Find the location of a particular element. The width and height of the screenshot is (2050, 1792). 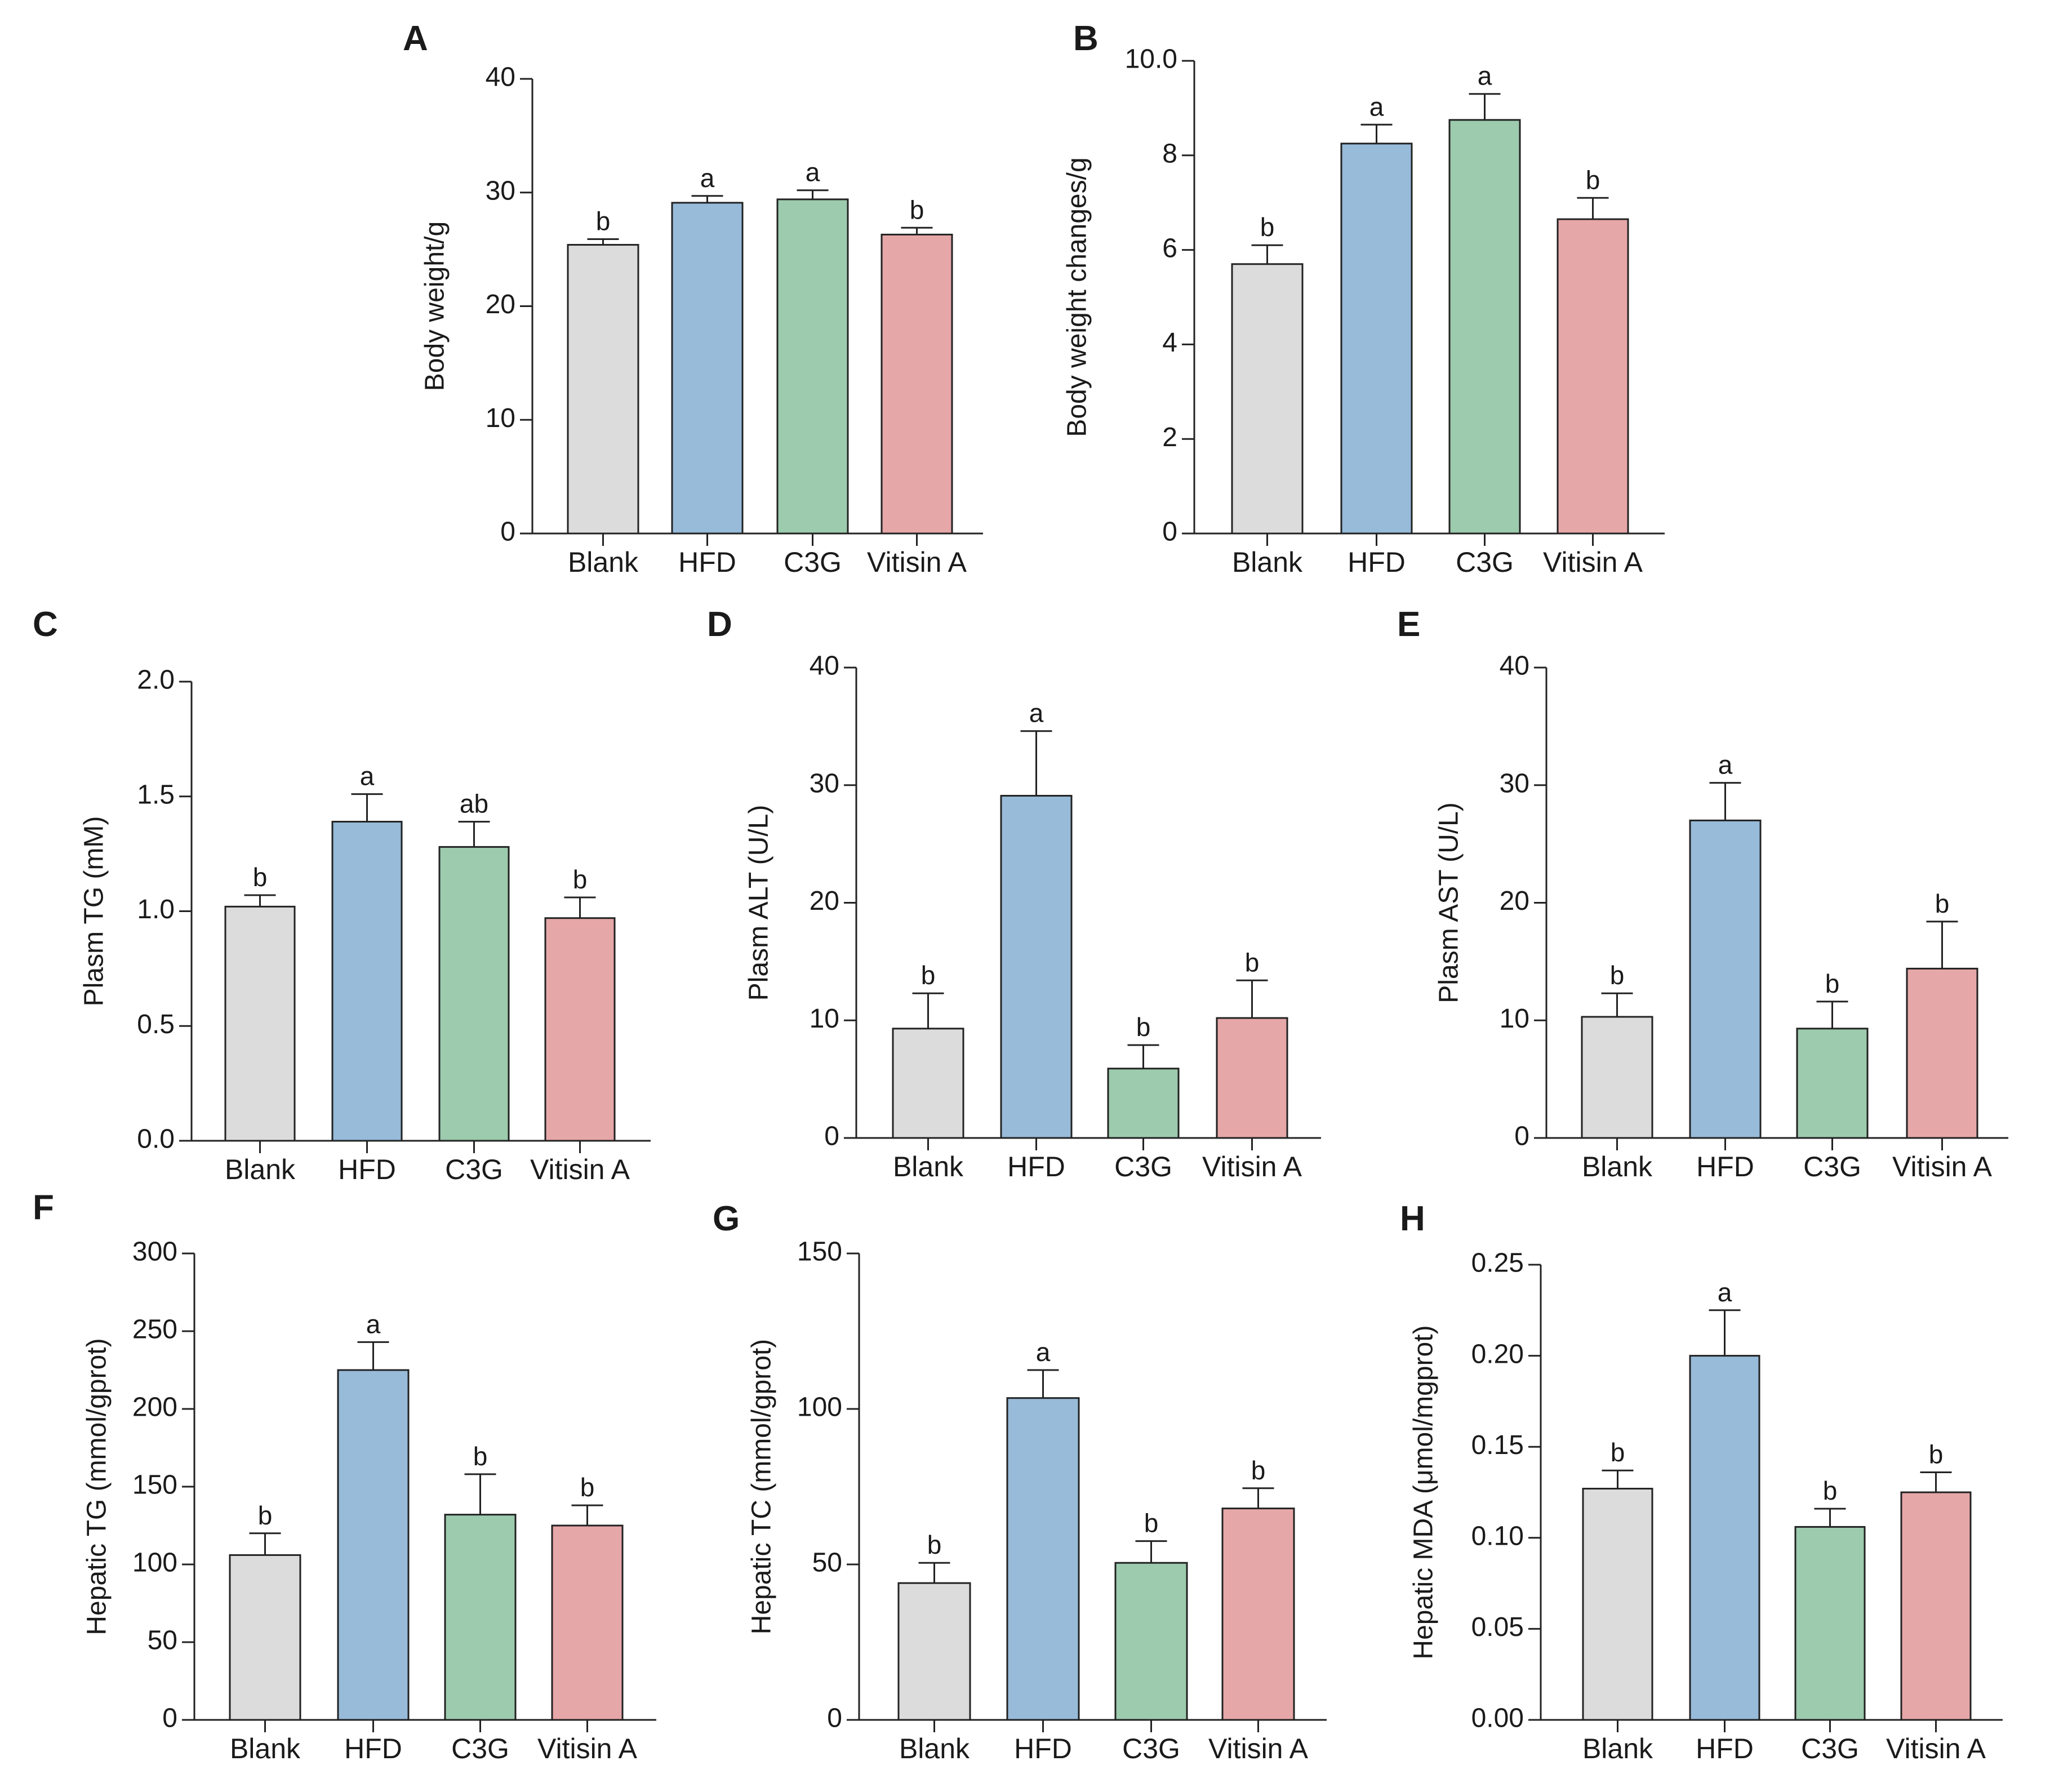

y-tick-label-g: 0 is located at coordinates (834, 1719).